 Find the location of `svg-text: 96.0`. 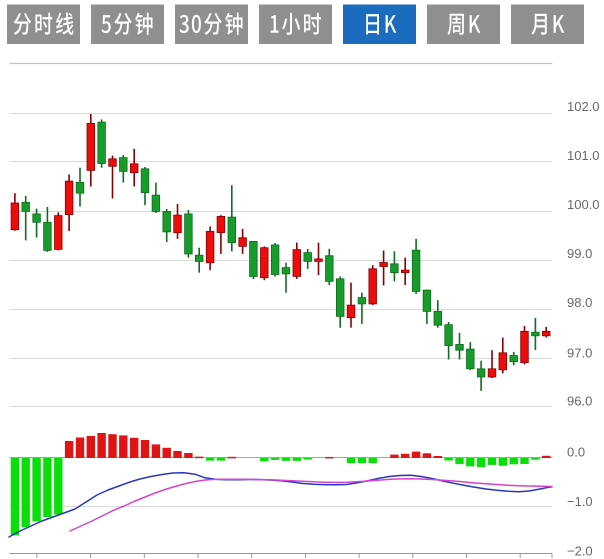

svg-text: 96.0 is located at coordinates (579, 401).